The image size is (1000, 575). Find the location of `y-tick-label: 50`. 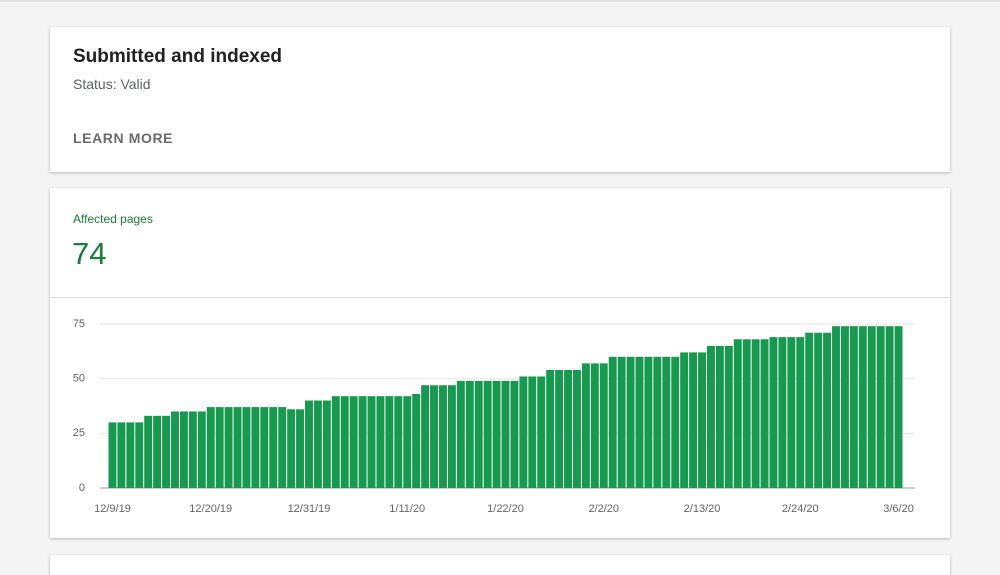

y-tick-label: 50 is located at coordinates (79, 379).